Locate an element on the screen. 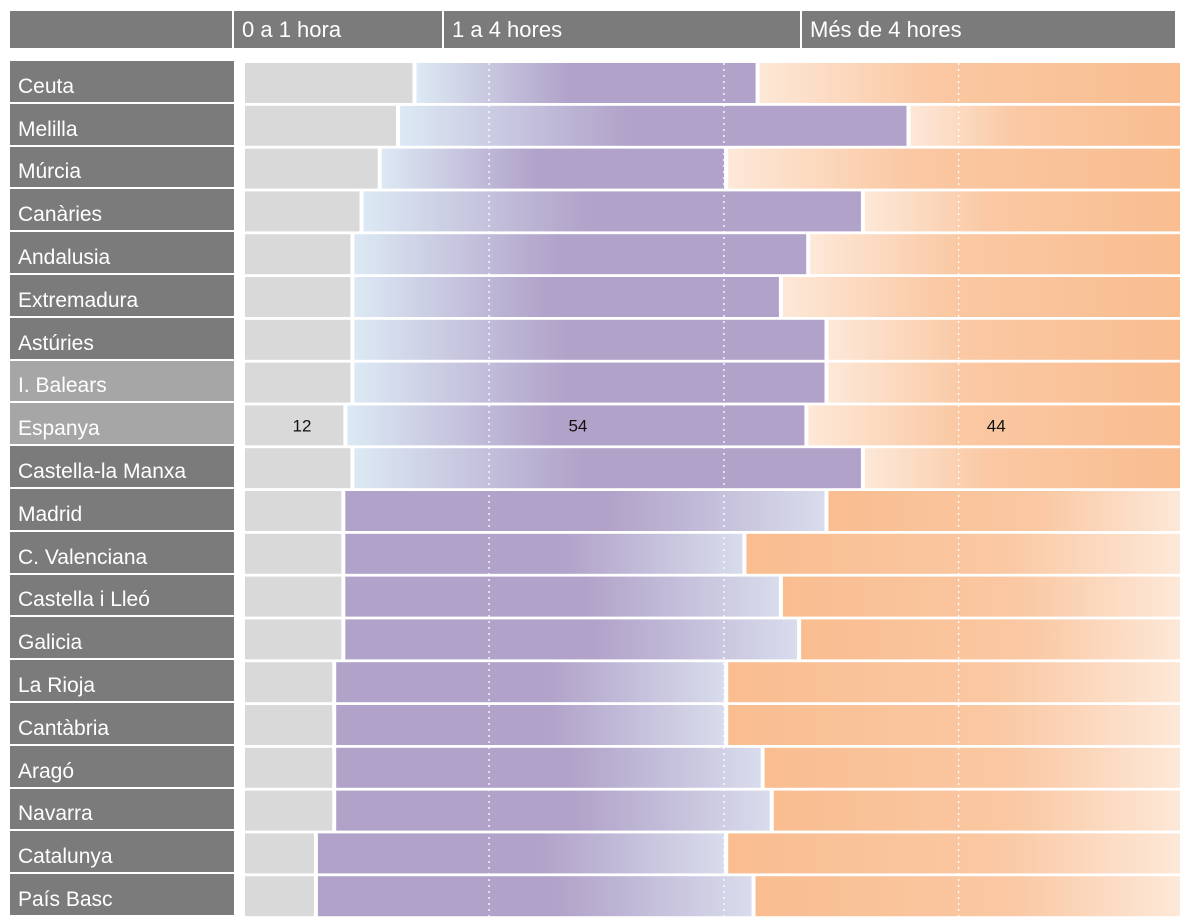 The height and width of the screenshot is (921, 1185). bar-catalunya-1-a-4-hores is located at coordinates (521, 853).